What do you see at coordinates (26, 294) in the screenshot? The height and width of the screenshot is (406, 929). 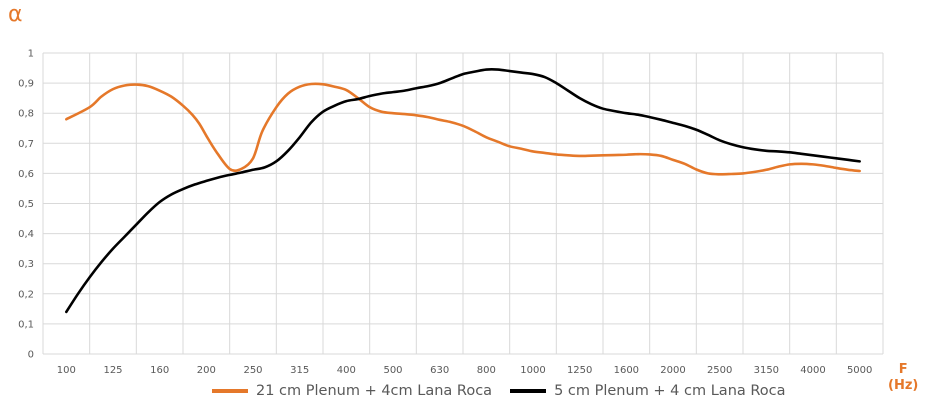 I see `y-tick-label: 0,2` at bounding box center [26, 294].